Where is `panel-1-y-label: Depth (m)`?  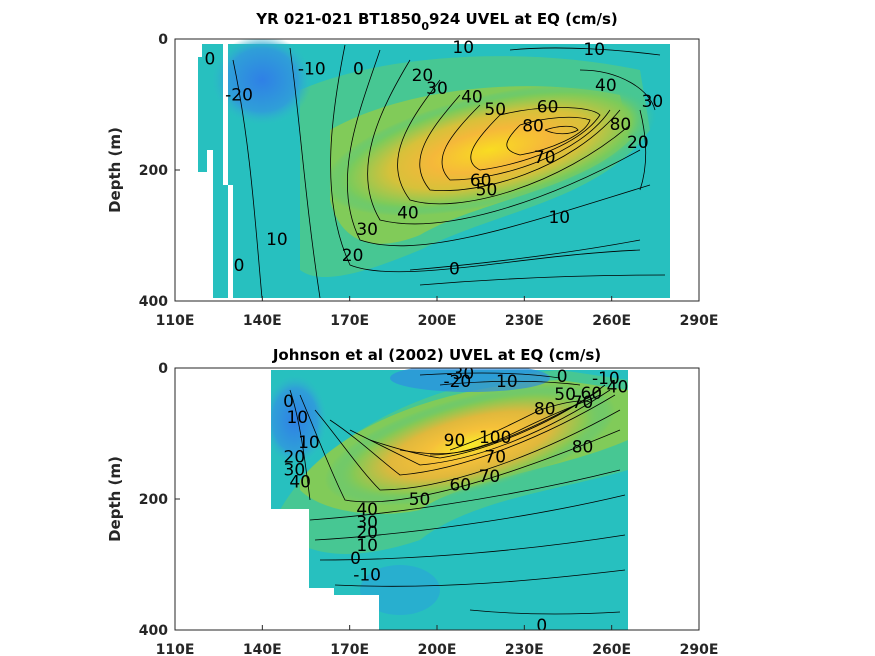
panel-1-y-label: Depth (m) is located at coordinates (115, 170).